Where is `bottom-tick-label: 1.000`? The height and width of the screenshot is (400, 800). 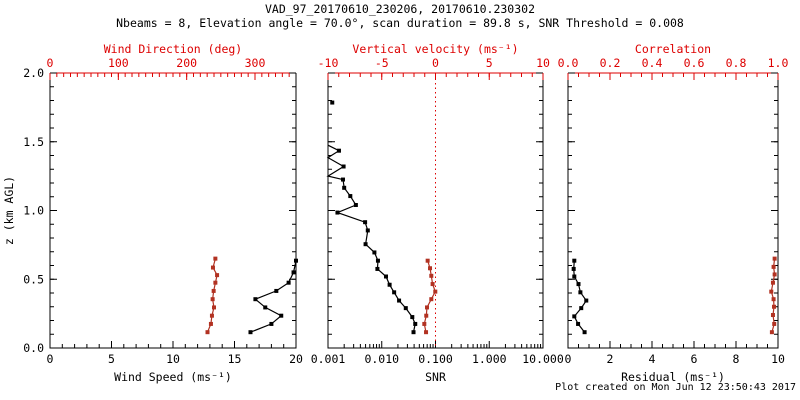 bottom-tick-label: 1.000 is located at coordinates (489, 359).